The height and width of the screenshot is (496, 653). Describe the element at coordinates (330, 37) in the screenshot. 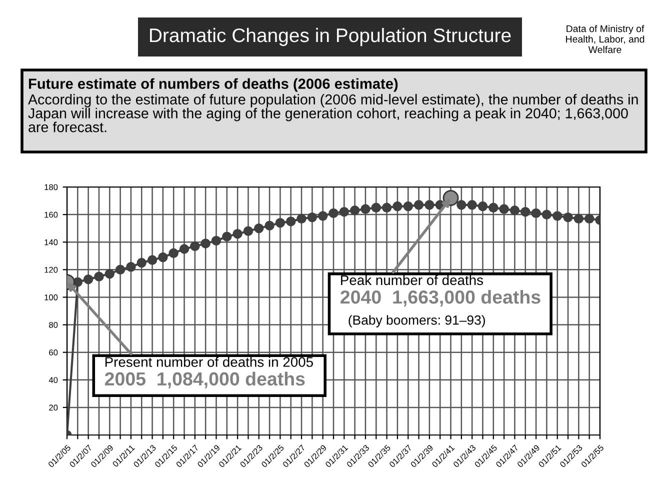

I see `chart-title: Dramatic Changes in Population Structure` at that location.